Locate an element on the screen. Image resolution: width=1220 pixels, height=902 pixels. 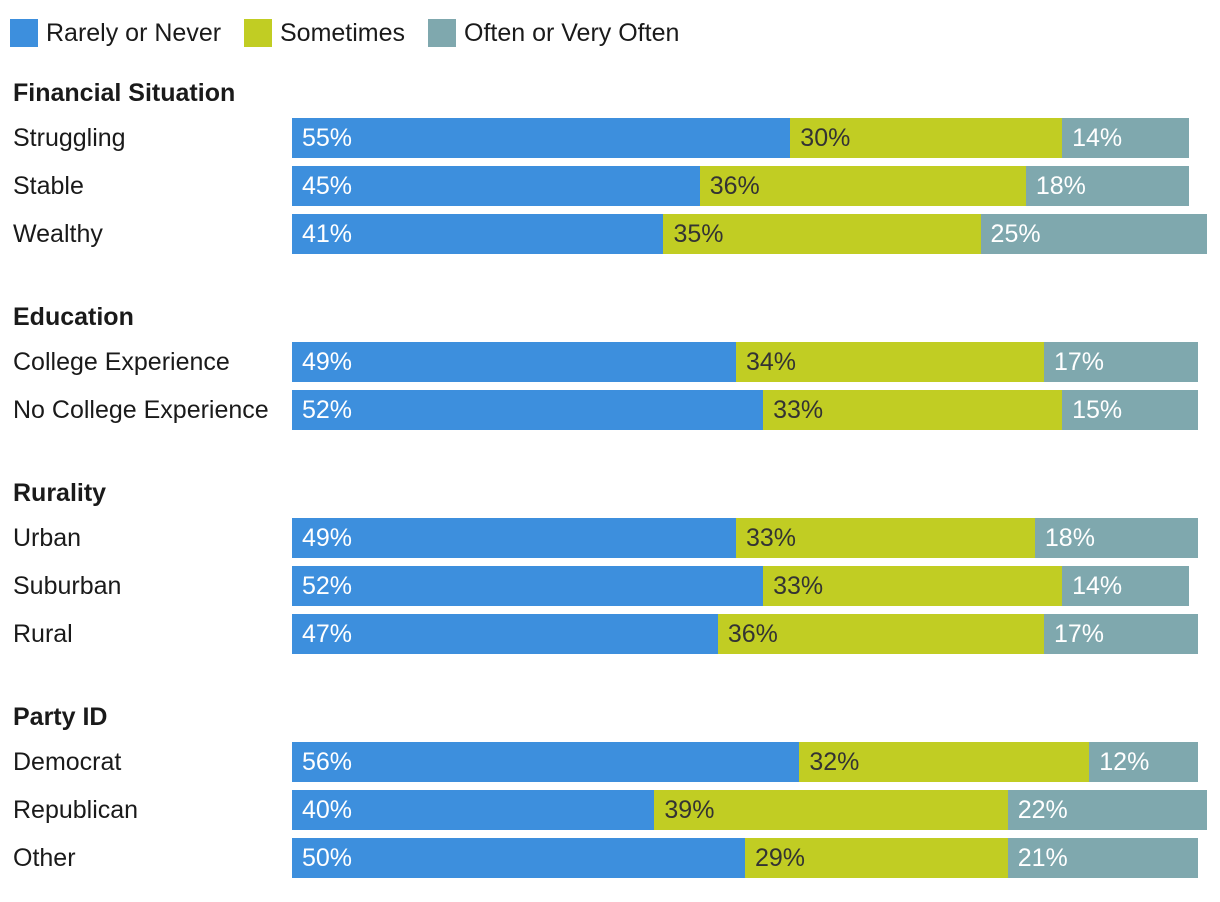
data-label: 21% is located at coordinates (1042, 858).